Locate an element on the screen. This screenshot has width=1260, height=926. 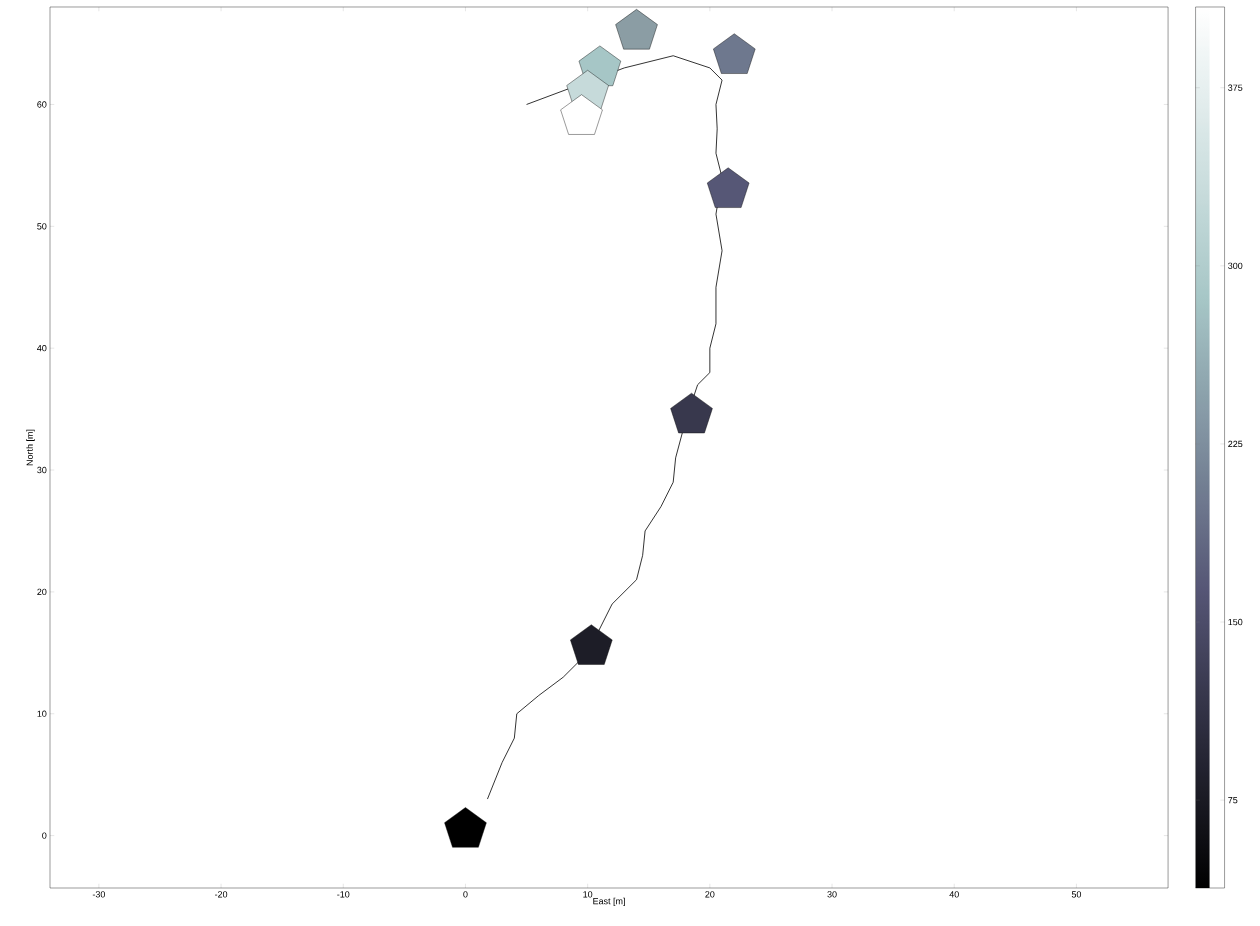
color-bar-label: 300 is located at coordinates (1235, 266).